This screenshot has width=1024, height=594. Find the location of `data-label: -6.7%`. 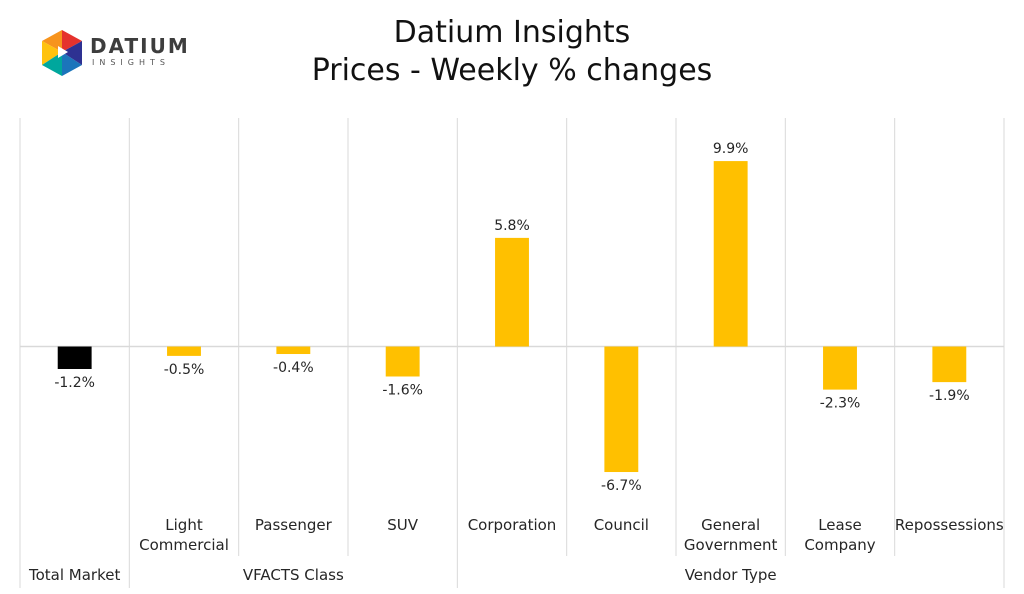

data-label: -6.7% is located at coordinates (621, 486).